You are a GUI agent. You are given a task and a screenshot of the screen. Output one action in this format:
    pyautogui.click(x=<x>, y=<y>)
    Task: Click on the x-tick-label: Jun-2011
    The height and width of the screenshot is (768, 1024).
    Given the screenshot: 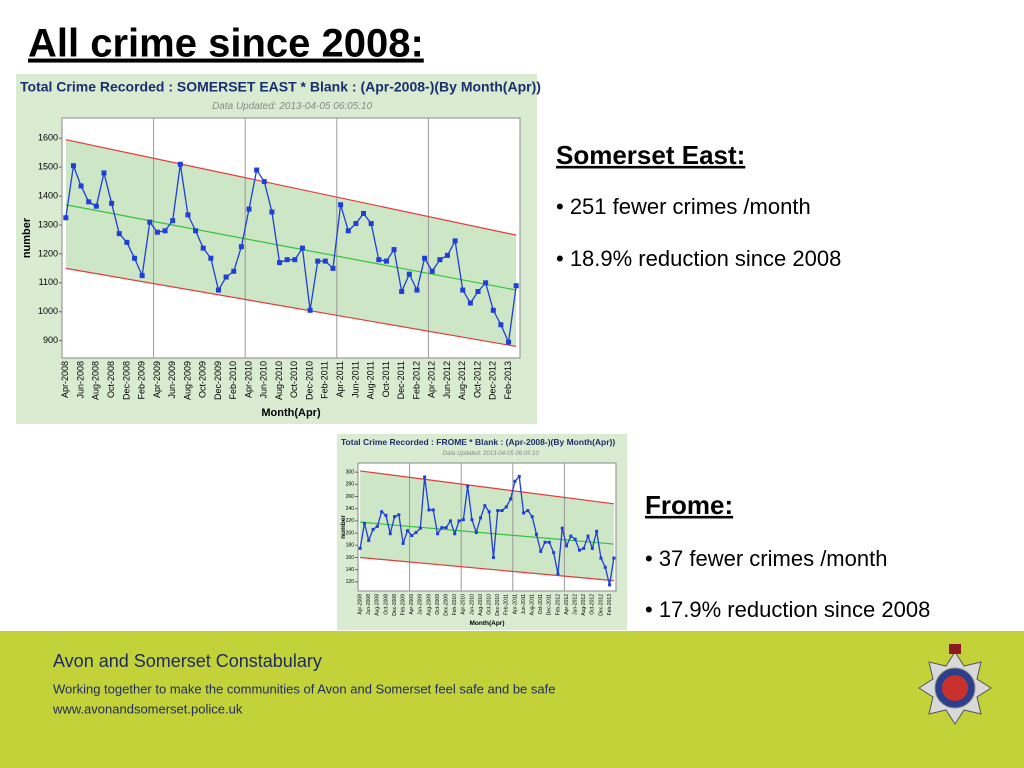 What is the action you would take?
    pyautogui.click(x=524, y=604)
    